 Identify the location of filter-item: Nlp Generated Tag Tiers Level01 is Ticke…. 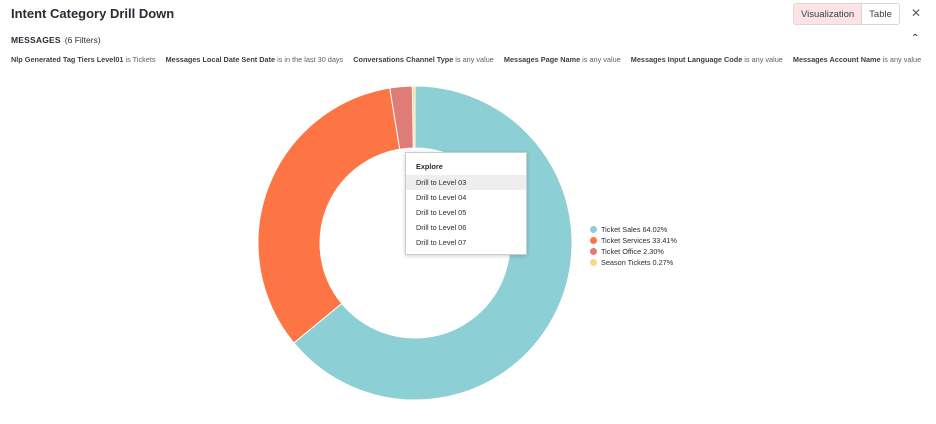
(83, 59).